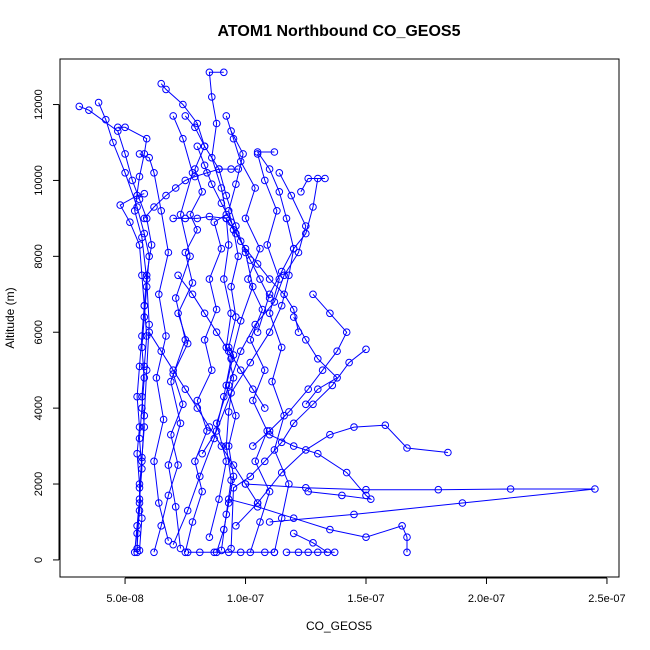 Image resolution: width=650 pixels, height=650 pixels. I want to click on y-tick-label-4: 8000, so click(39, 256).